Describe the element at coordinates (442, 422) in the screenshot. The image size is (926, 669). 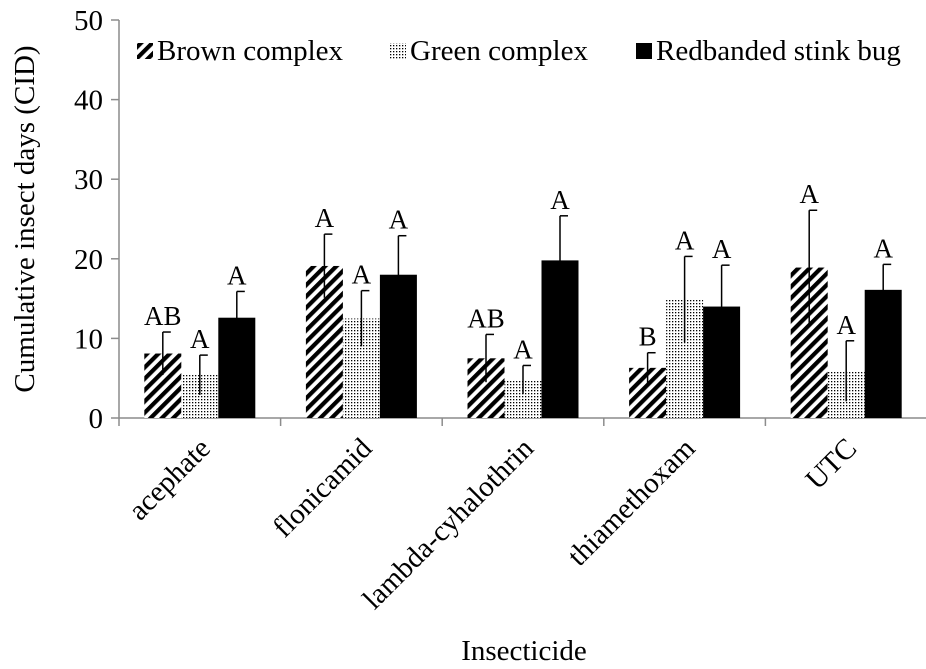
I see `x-ticks` at that location.